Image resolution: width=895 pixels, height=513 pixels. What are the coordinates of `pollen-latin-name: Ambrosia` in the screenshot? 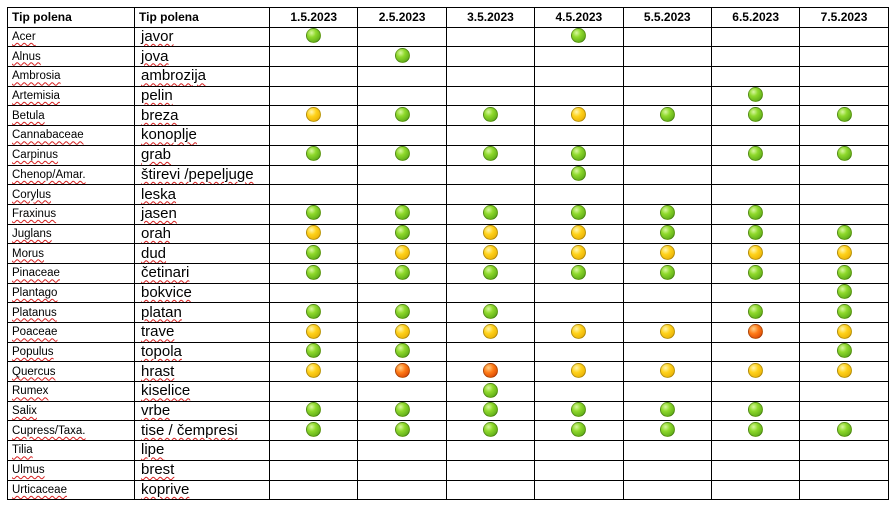 It's located at (71, 76).